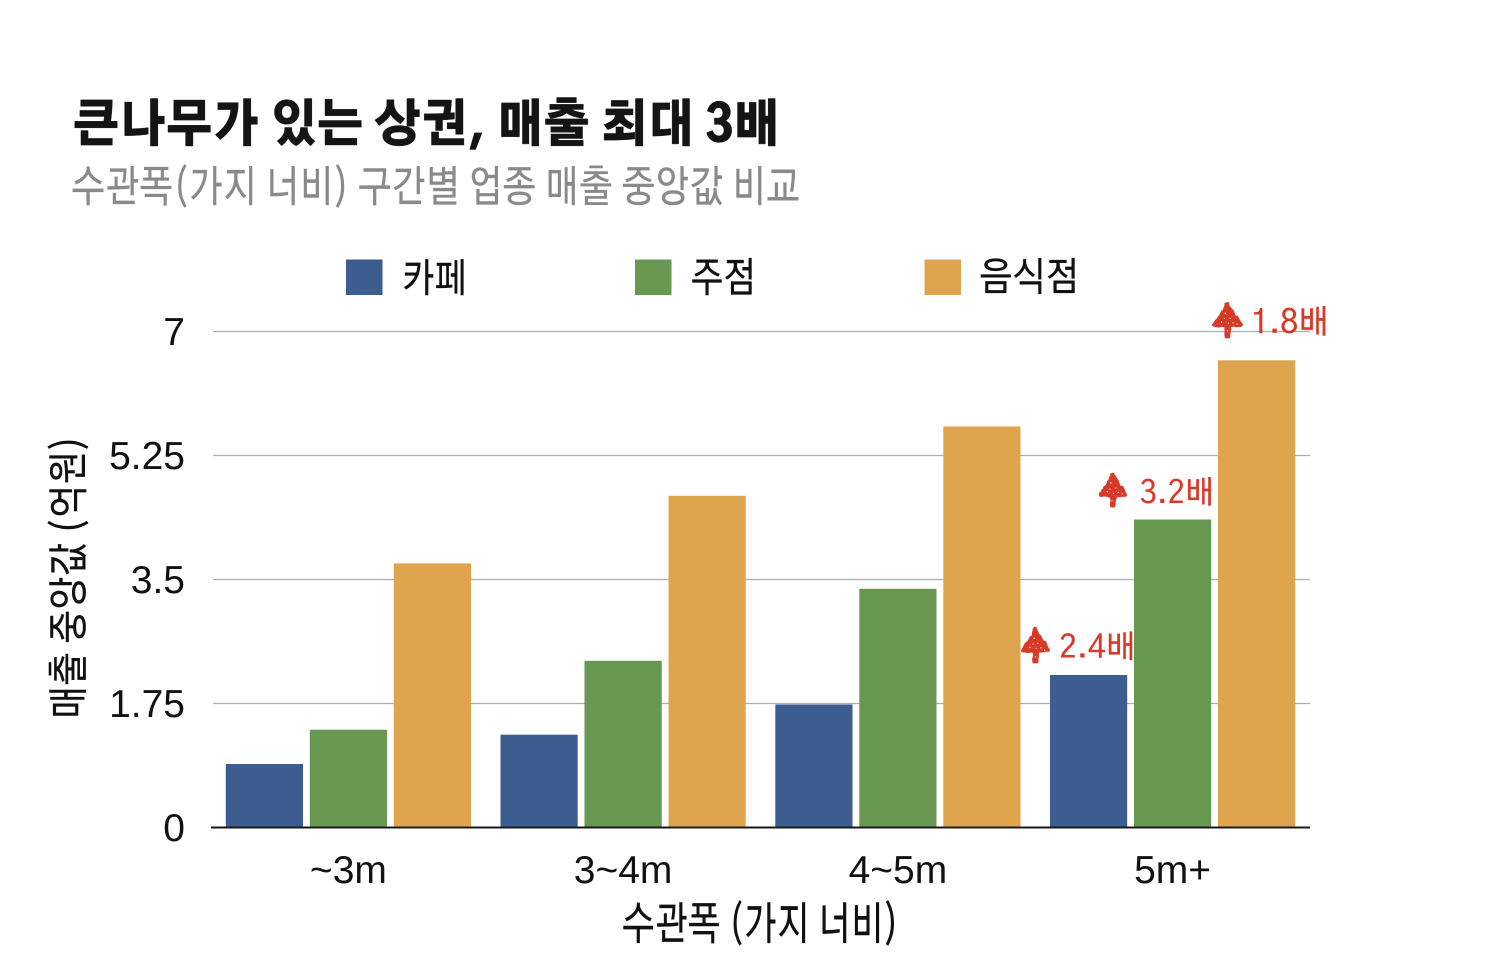 The image size is (1508, 968). What do you see at coordinates (174, 332) in the screenshot?
I see `svg-text: 7` at bounding box center [174, 332].